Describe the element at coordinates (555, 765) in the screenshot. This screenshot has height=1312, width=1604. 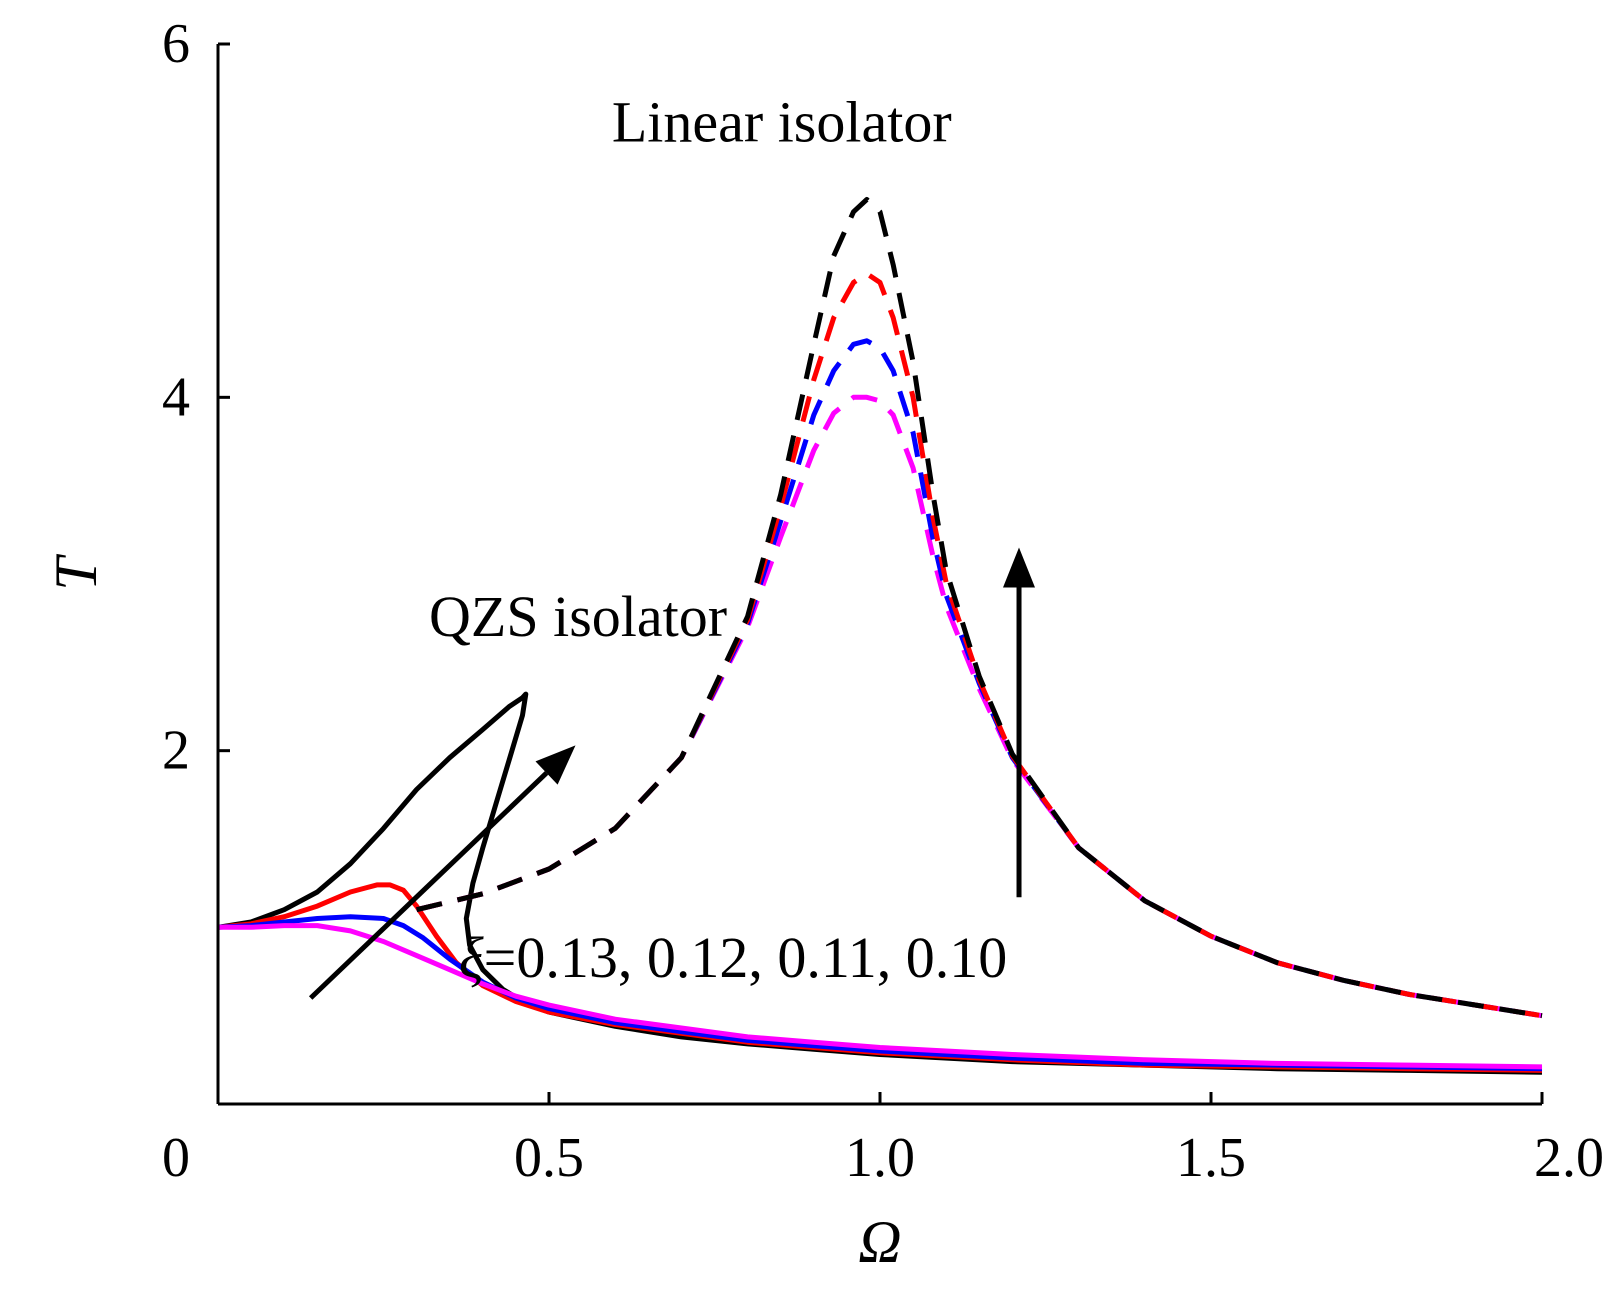
I see `qzs-trend-arrow-head` at that location.